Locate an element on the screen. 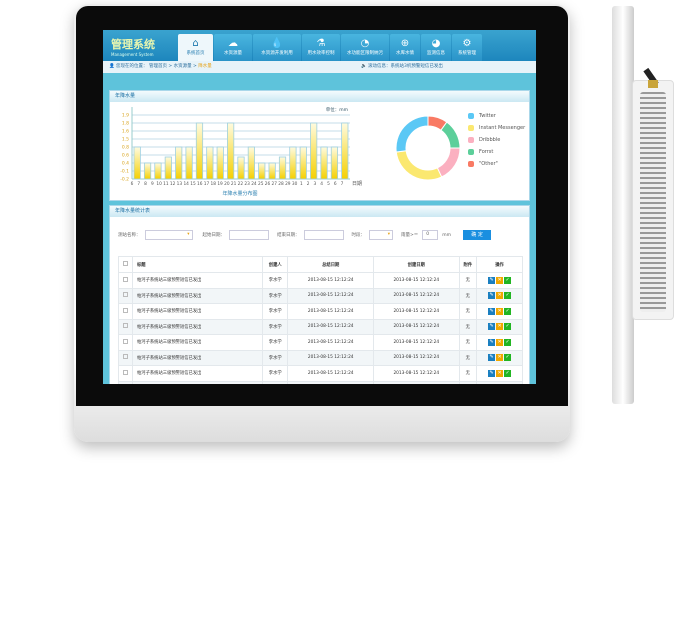 This screenshot has width=698, height=620. x-tick-label: 11 is located at coordinates (166, 184).